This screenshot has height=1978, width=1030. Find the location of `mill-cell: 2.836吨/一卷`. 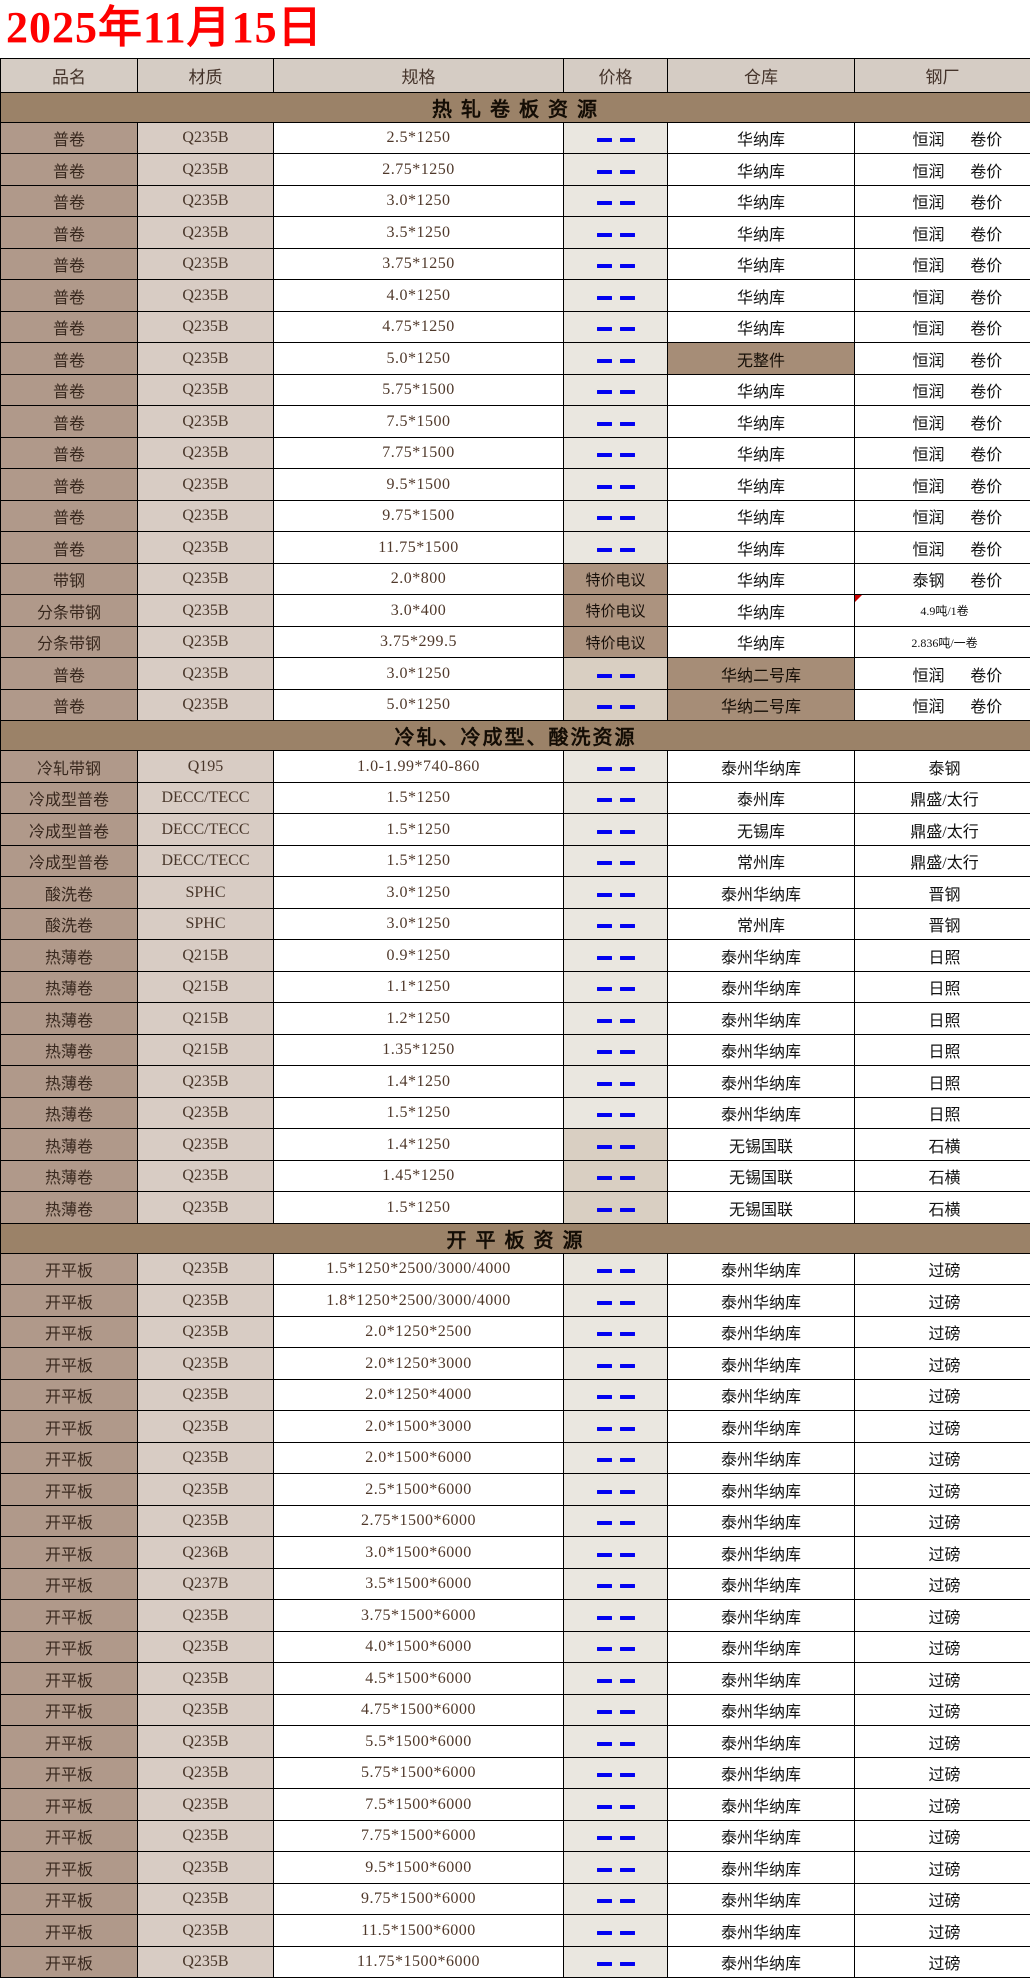

mill-cell: 2.836吨/一卷 is located at coordinates (942, 642).